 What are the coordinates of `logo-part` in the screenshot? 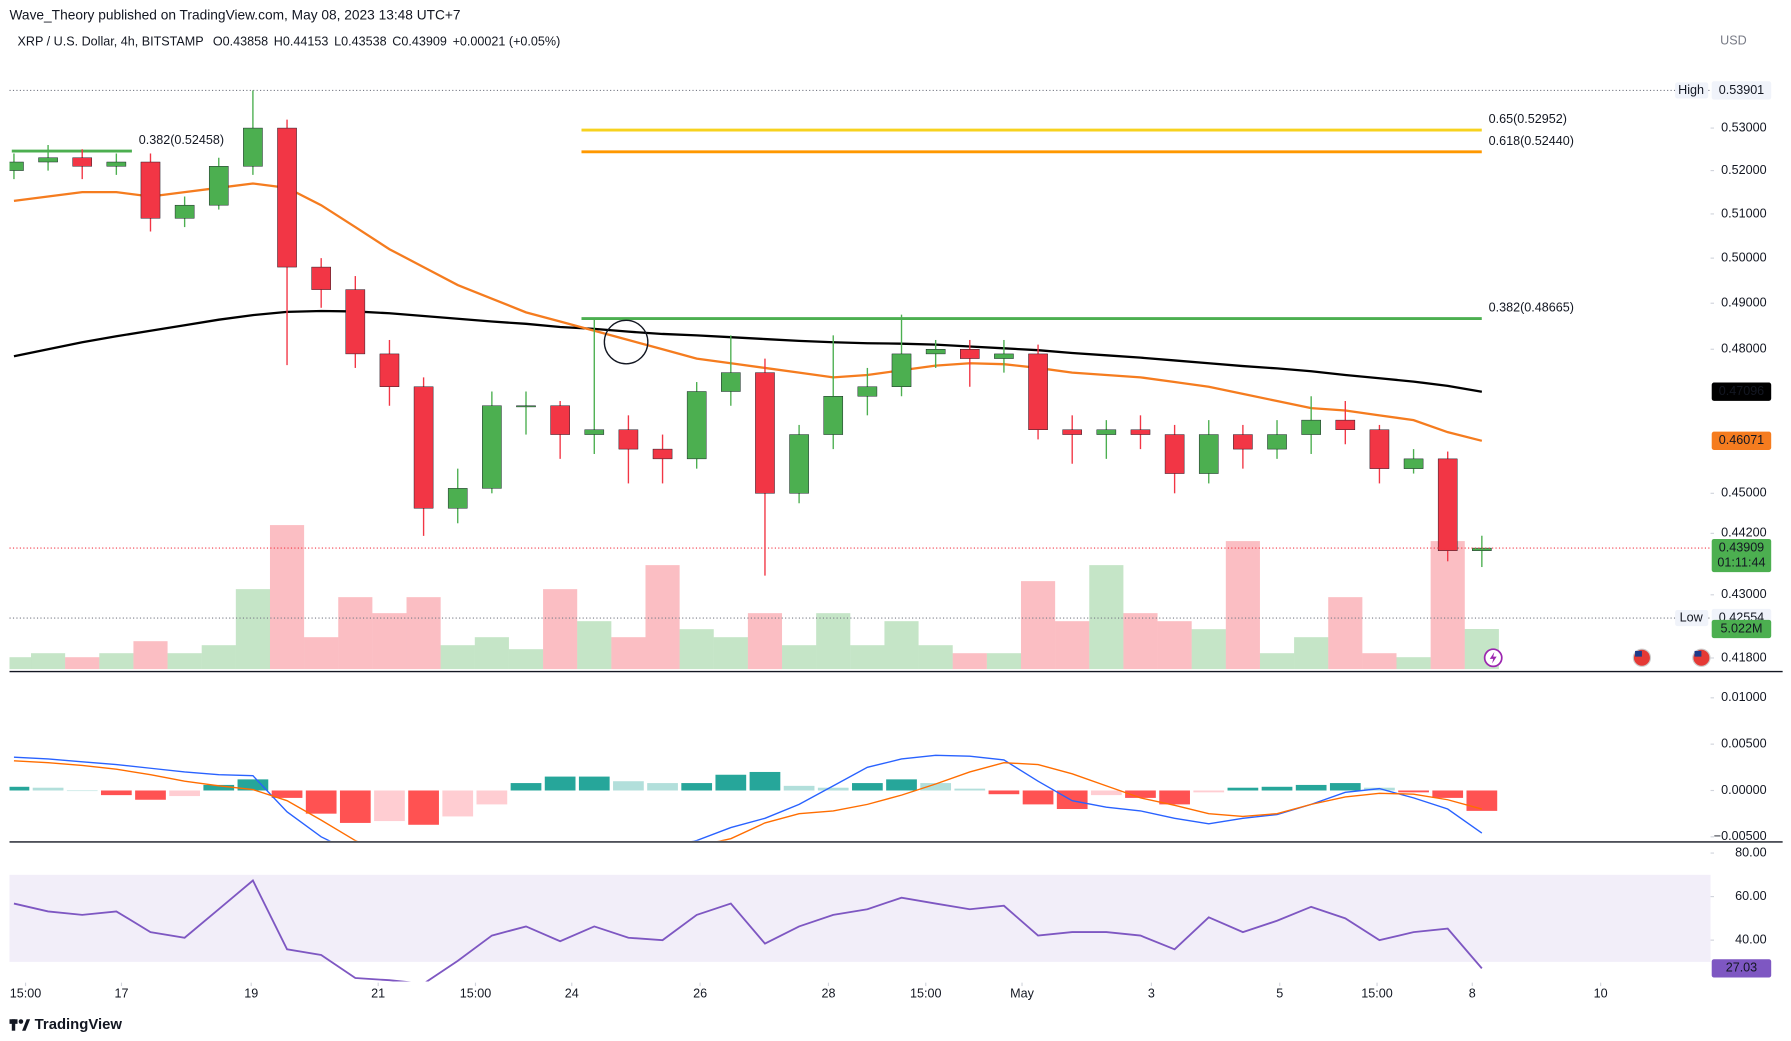 It's located at (13, 1025).